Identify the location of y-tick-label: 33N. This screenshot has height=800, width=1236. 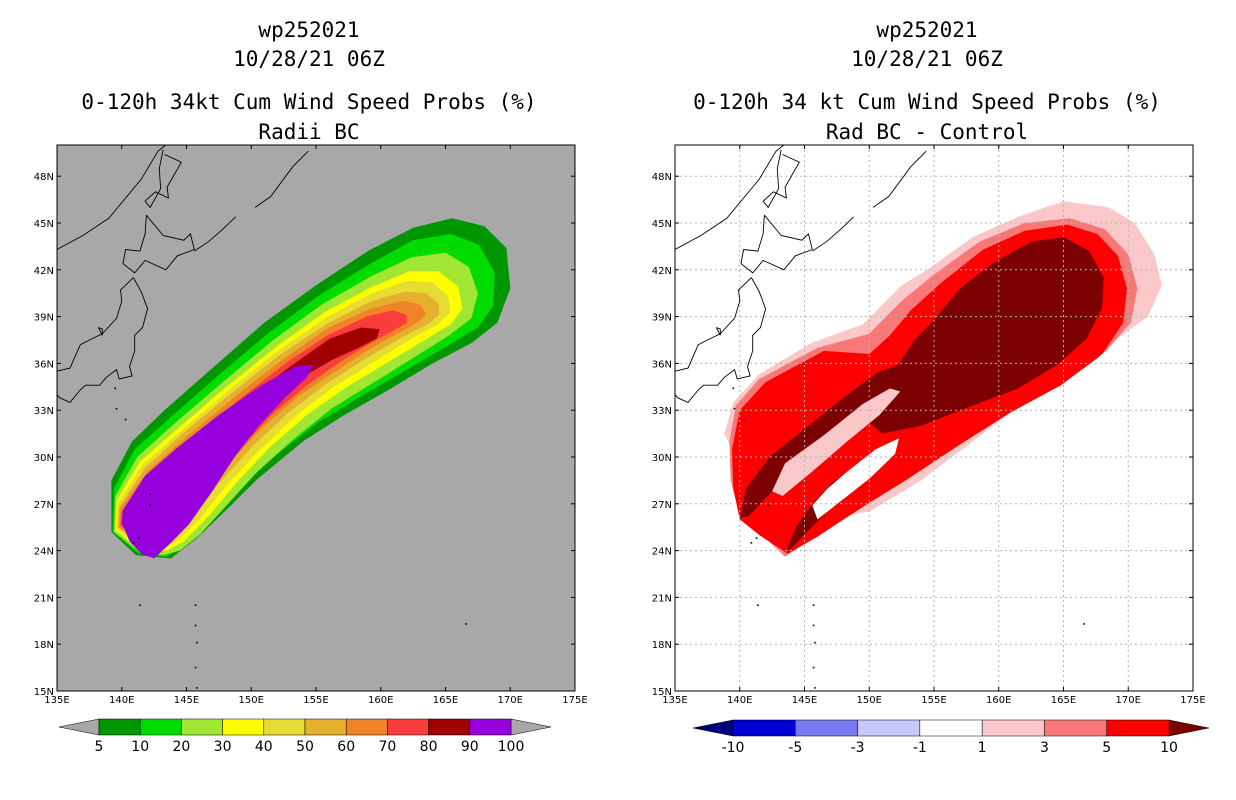
(44, 411).